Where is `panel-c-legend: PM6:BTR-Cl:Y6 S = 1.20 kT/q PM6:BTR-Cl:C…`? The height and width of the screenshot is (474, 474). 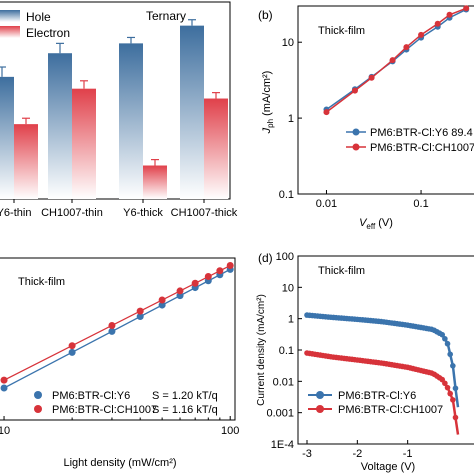
panel-c-legend: PM6:BTR-Cl:Y6 S = 1.20 kT/q PM6:BTR-Cl:C… is located at coordinates (126, 403).